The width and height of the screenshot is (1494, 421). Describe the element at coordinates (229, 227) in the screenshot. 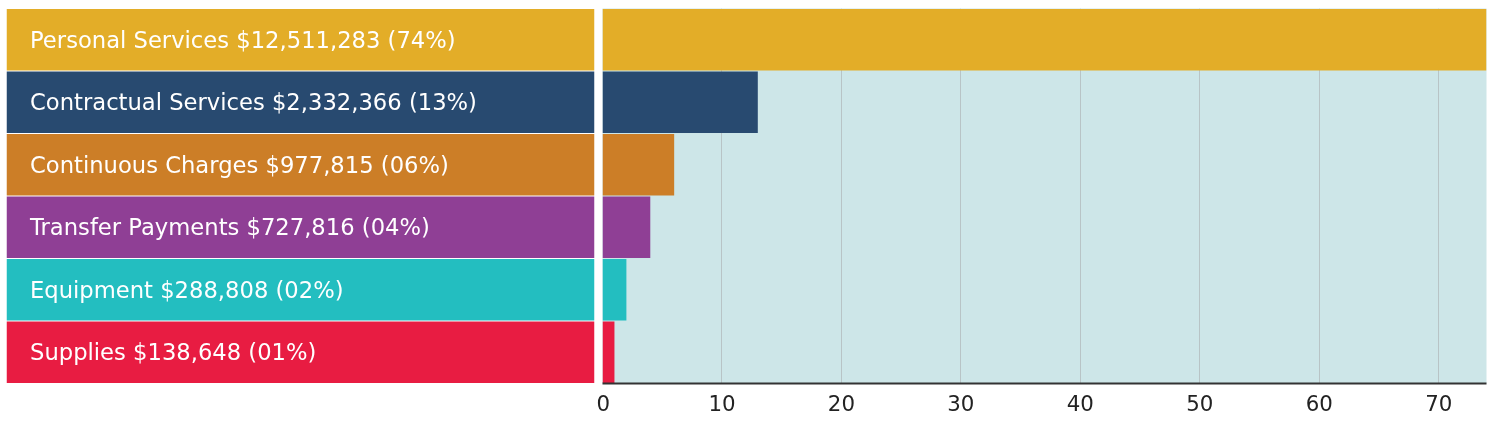

I see `y-tick-label: Transfer Payments $727,816 (04%)` at that location.